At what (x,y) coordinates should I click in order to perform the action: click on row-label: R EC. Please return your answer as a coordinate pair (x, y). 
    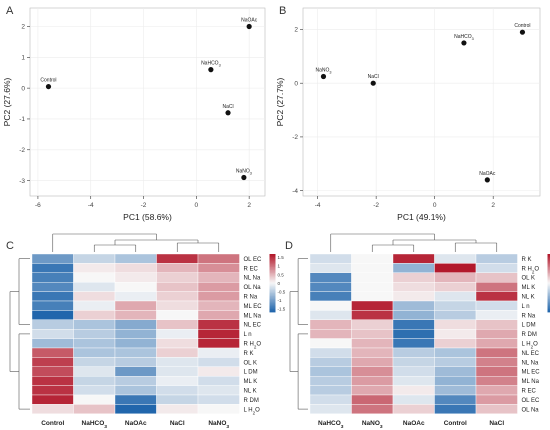
    Looking at the image, I should click on (529, 392).